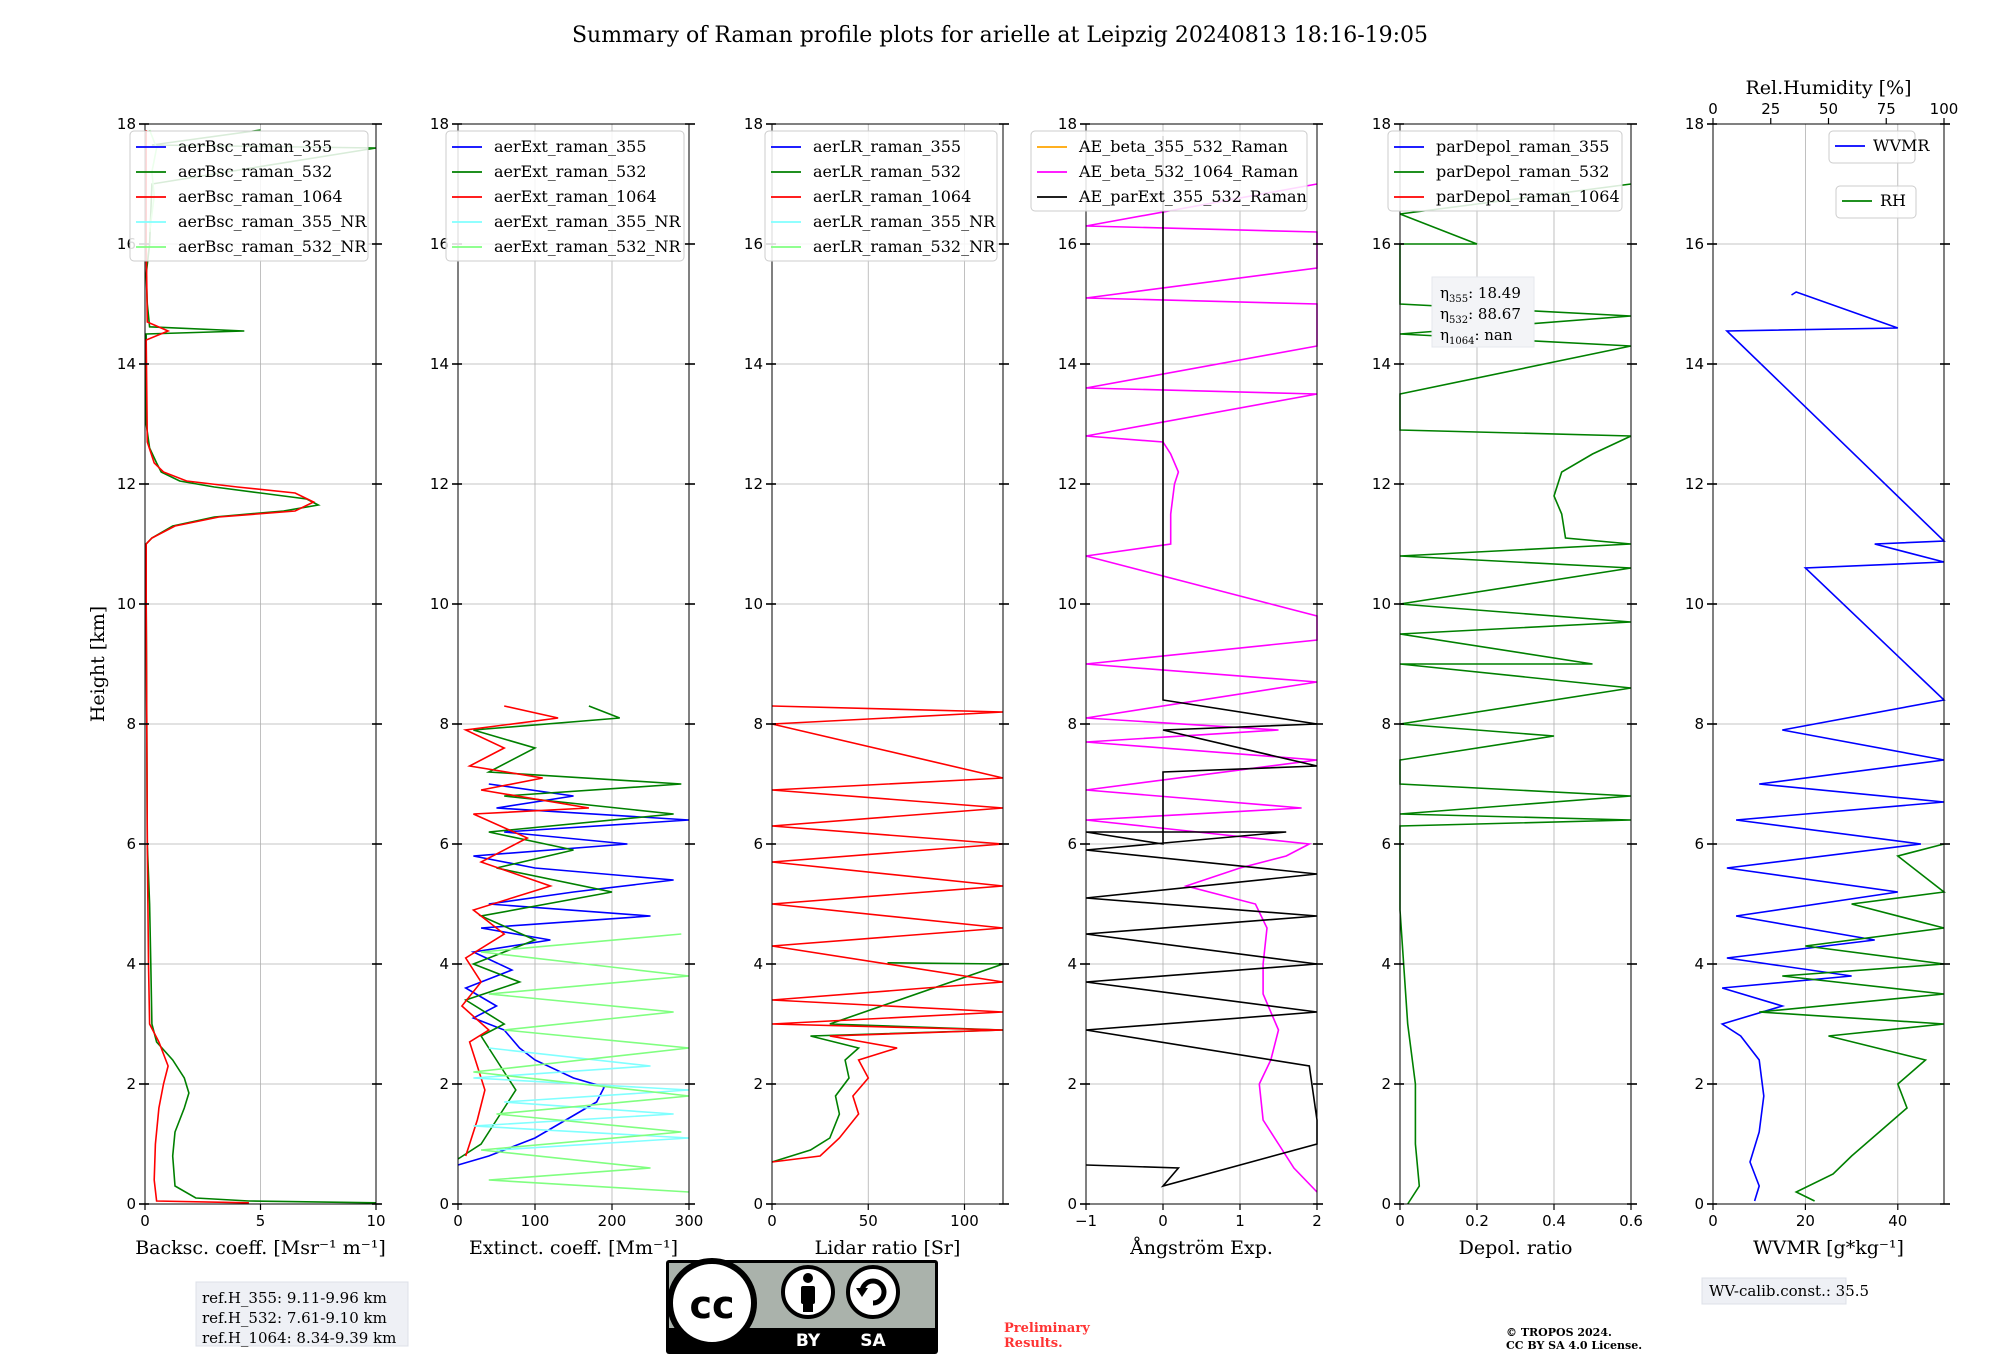 The image size is (2000, 1360). What do you see at coordinates (1805, 1221) in the screenshot?
I see `x-tick-label: 20` at bounding box center [1805, 1221].